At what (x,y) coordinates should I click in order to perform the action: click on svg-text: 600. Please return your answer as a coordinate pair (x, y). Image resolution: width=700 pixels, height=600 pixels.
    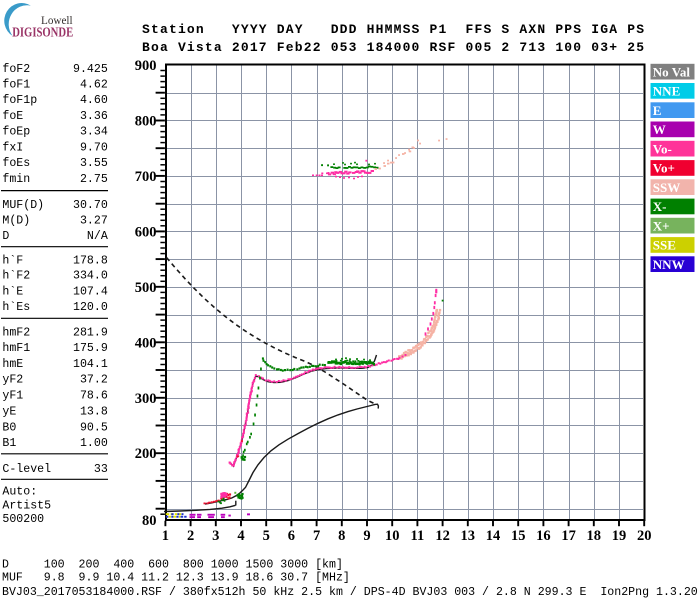
    Looking at the image, I should click on (146, 232).